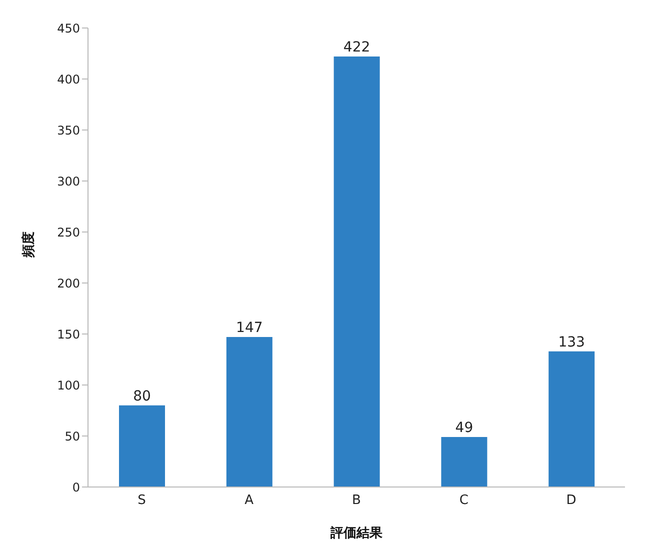 The height and width of the screenshot is (555, 653). Describe the element at coordinates (357, 533) in the screenshot. I see `x-axis-title: 評価結果` at that location.